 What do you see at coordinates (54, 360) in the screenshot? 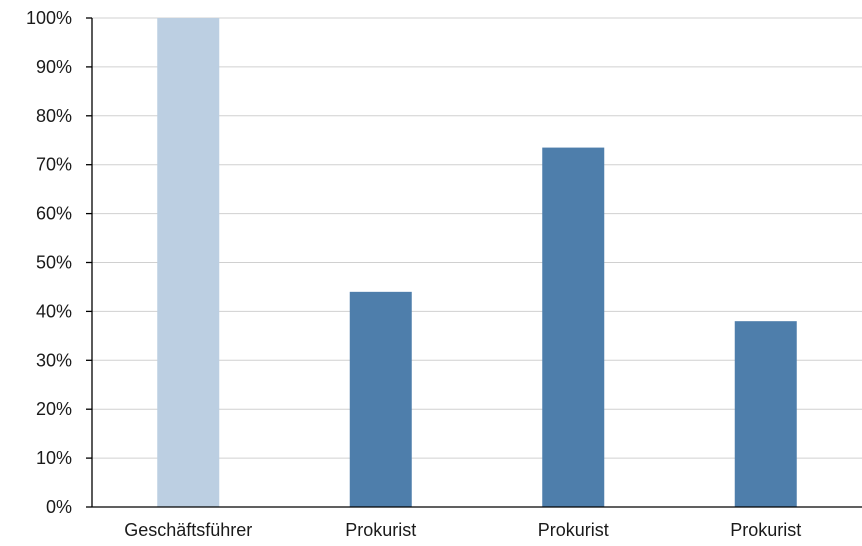
I see `y-tick-label: 30%` at bounding box center [54, 360].